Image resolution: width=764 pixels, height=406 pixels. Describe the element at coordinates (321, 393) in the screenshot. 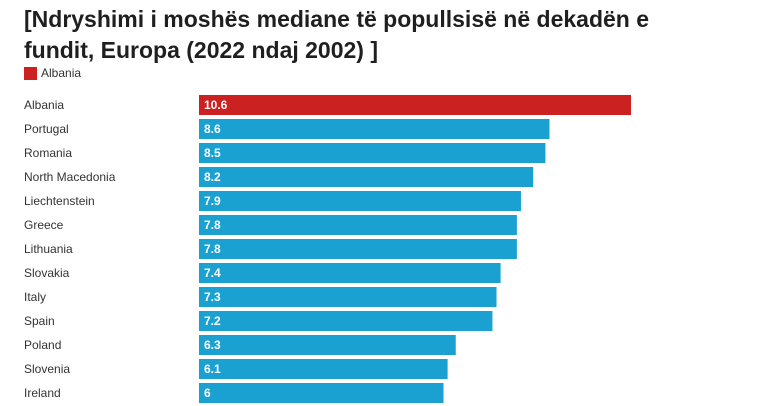

I see `bar-ireland` at that location.